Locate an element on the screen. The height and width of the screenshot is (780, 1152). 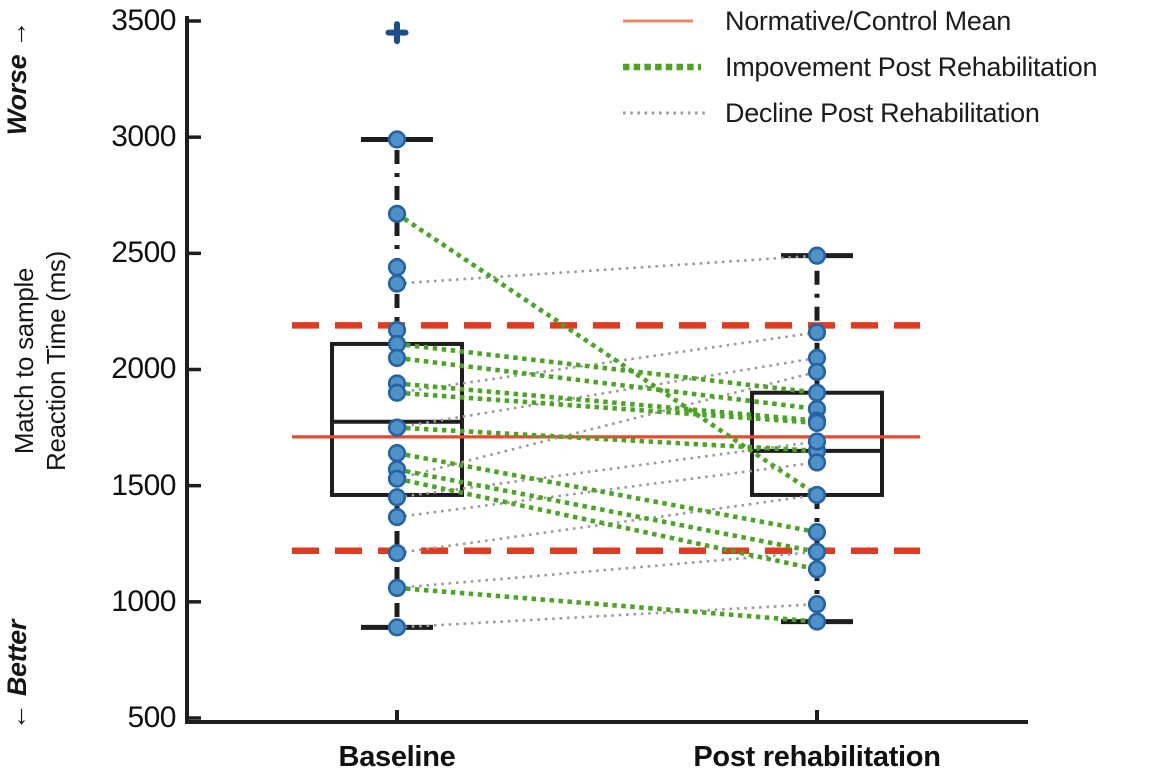
legend-row-decline: Decline Post Rehabilitation is located at coordinates (887, 113).